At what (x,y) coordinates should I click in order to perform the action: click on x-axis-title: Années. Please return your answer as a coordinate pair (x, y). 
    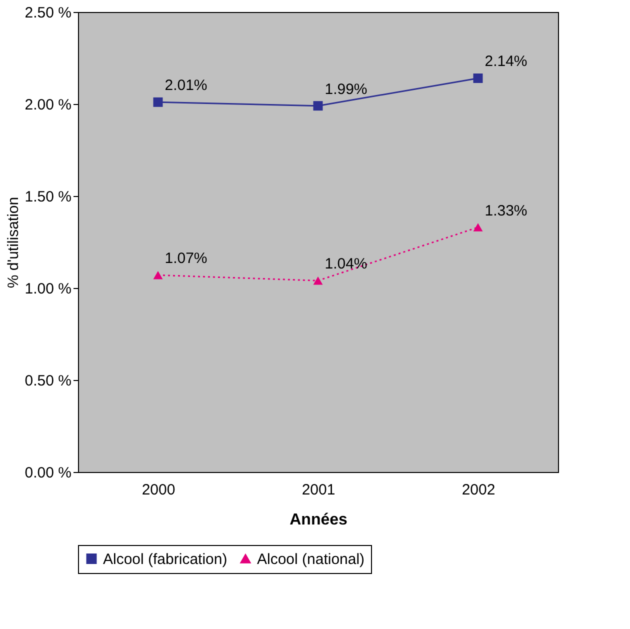
    Looking at the image, I should click on (319, 520).